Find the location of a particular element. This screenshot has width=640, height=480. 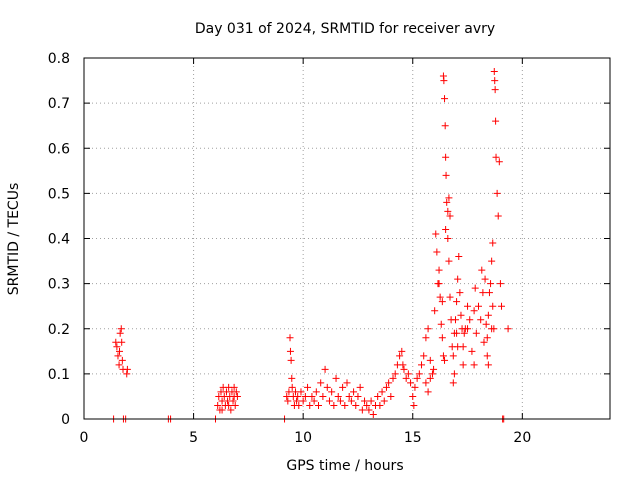

y-tick-label: 0.7 is located at coordinates (59, 104).